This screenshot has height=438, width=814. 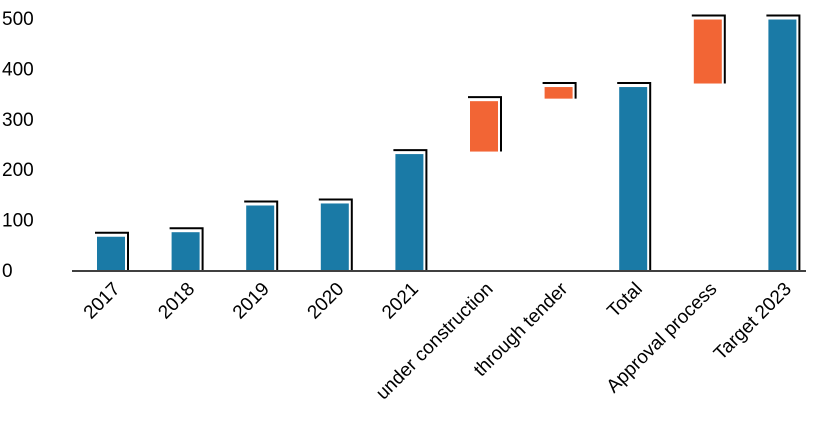 I want to click on bar-under-construction, so click(x=485, y=124).